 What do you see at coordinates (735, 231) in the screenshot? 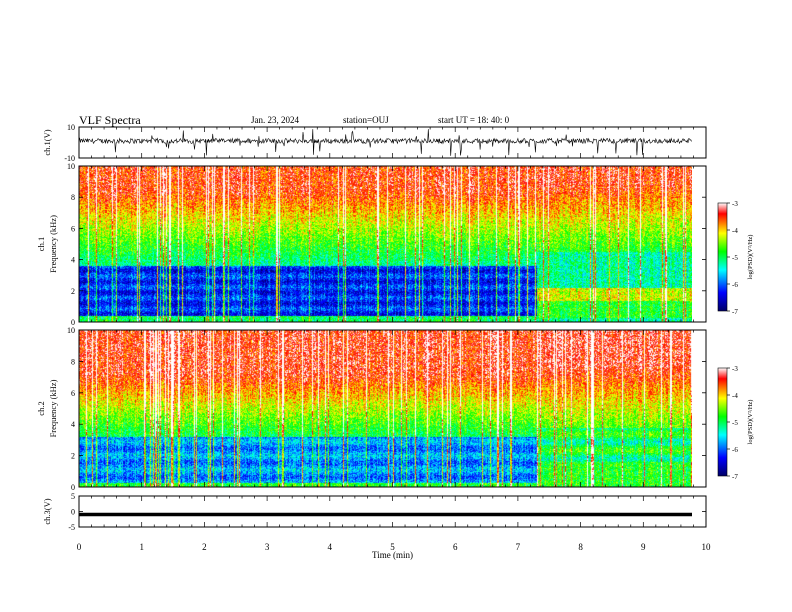
I see `colorbar-tick-label-ch1: -4` at bounding box center [735, 231].